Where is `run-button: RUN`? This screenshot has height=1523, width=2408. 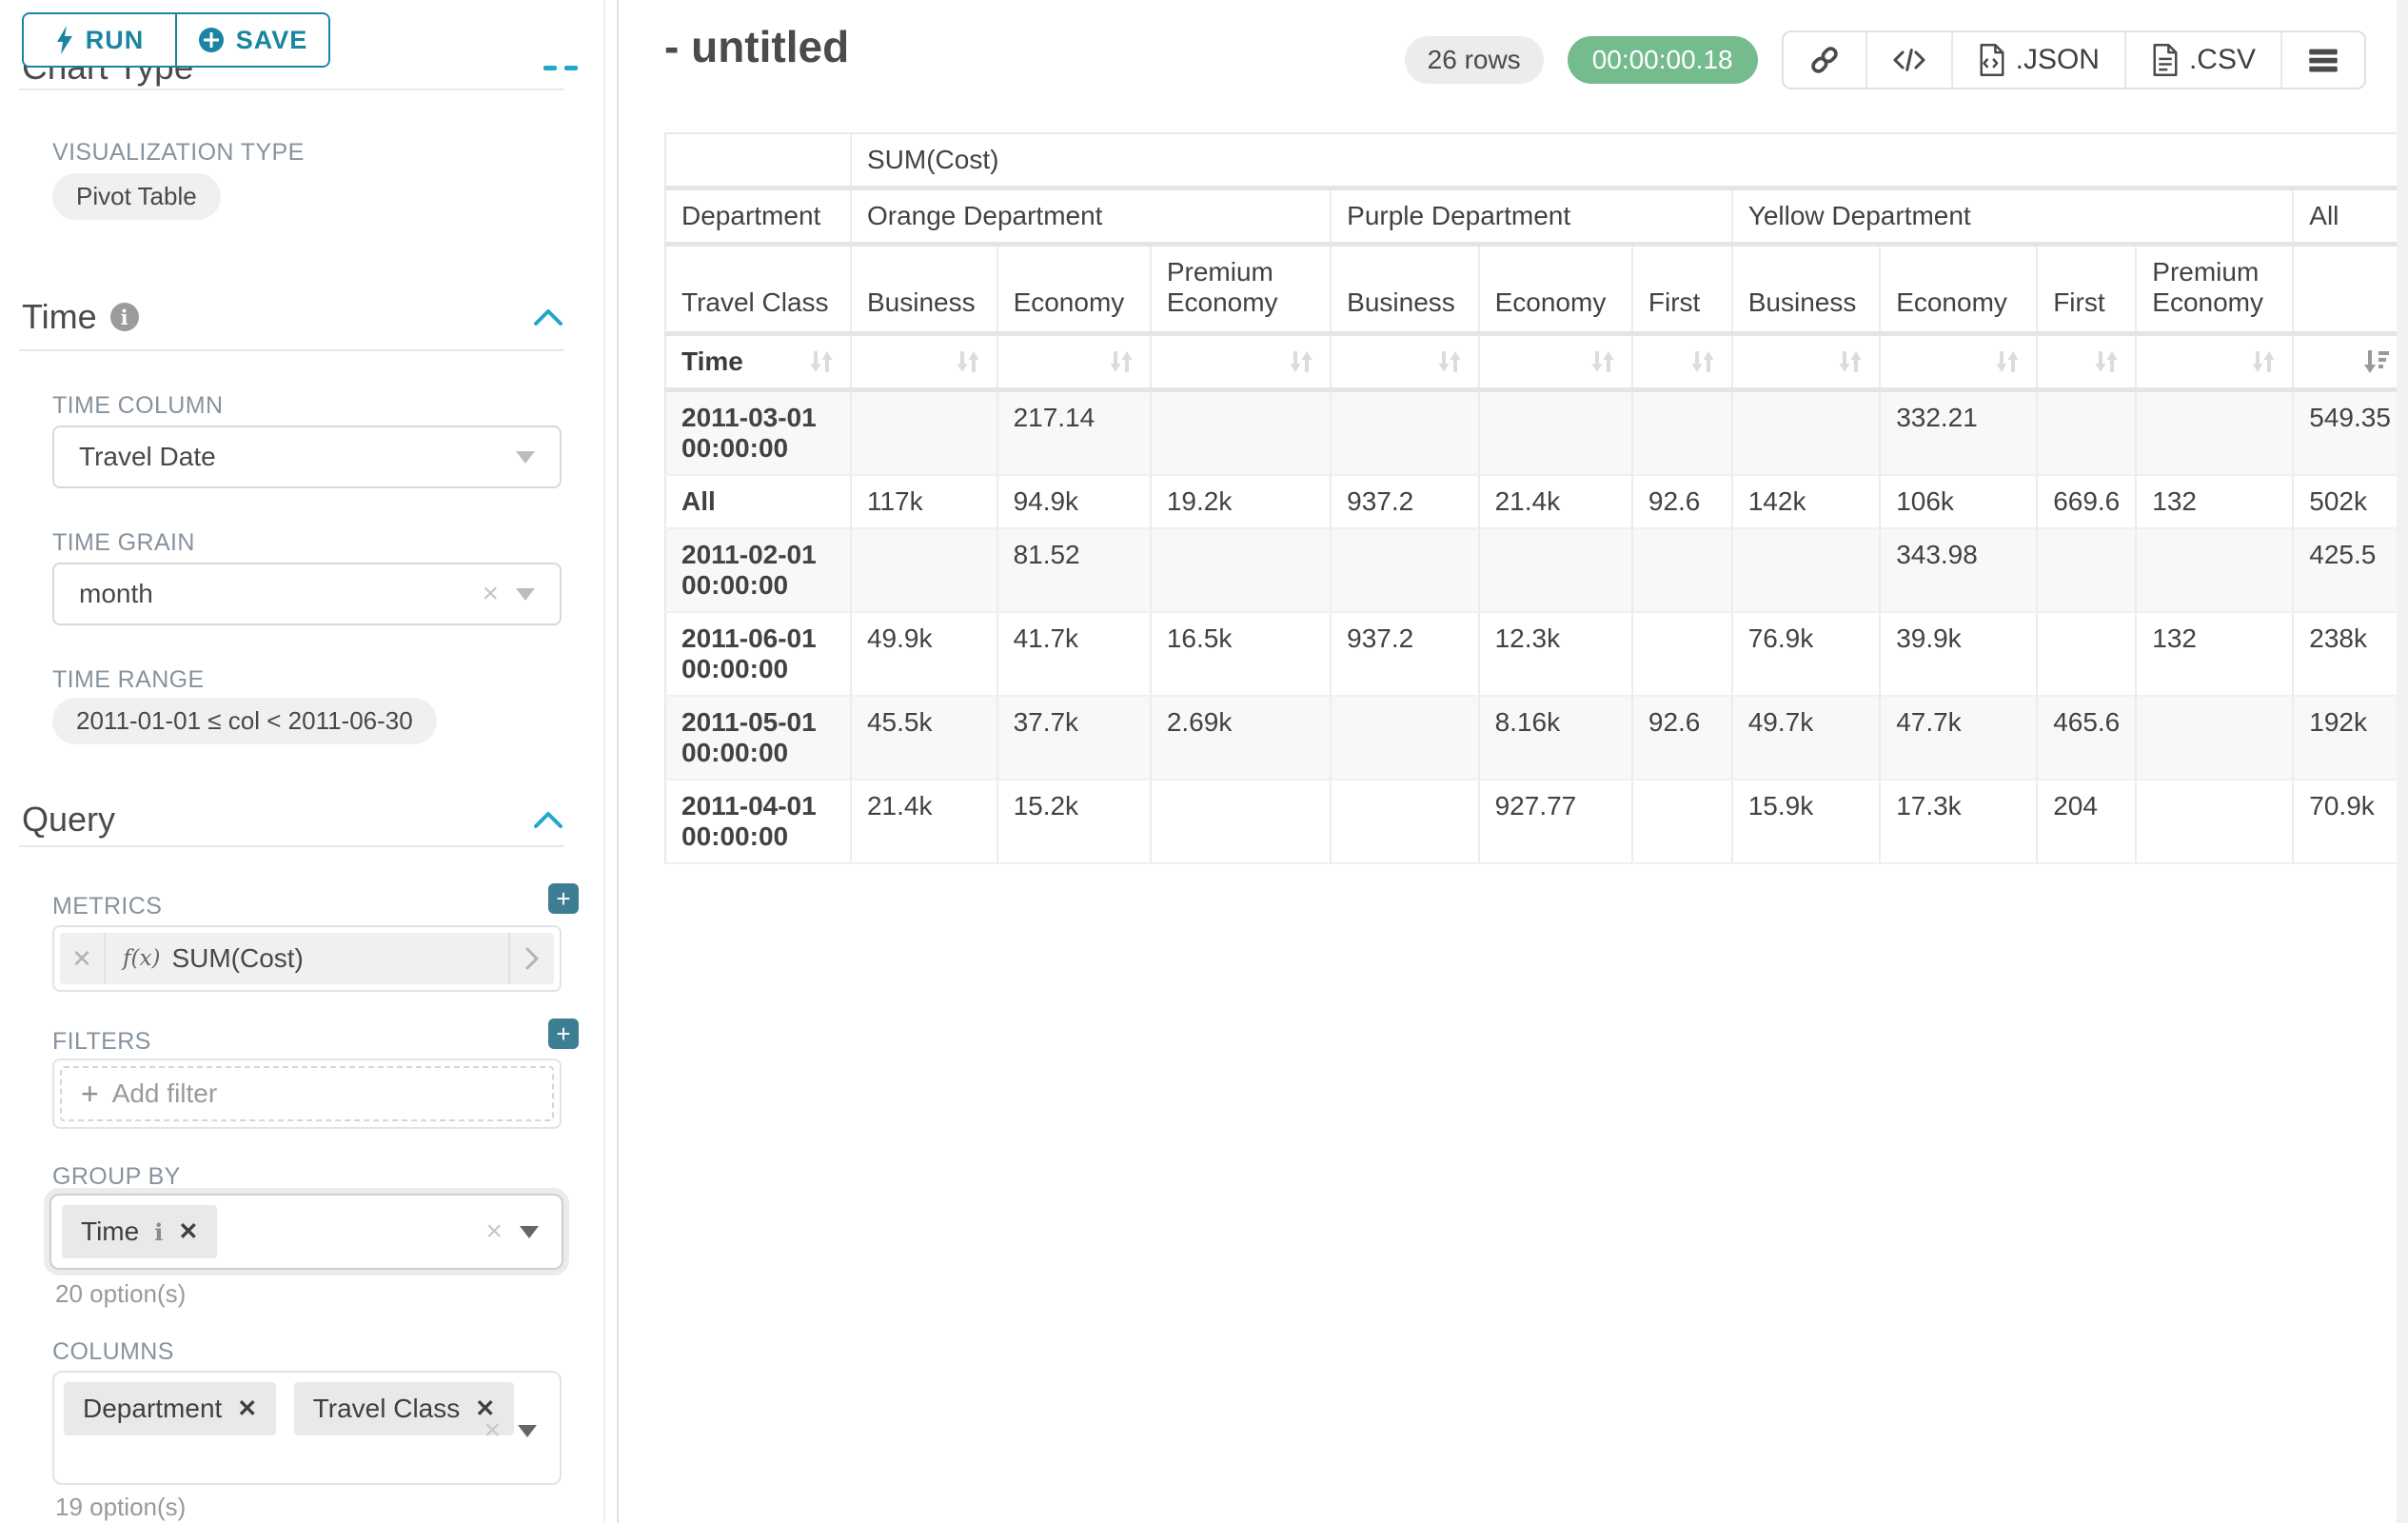 run-button: RUN is located at coordinates (99, 40).